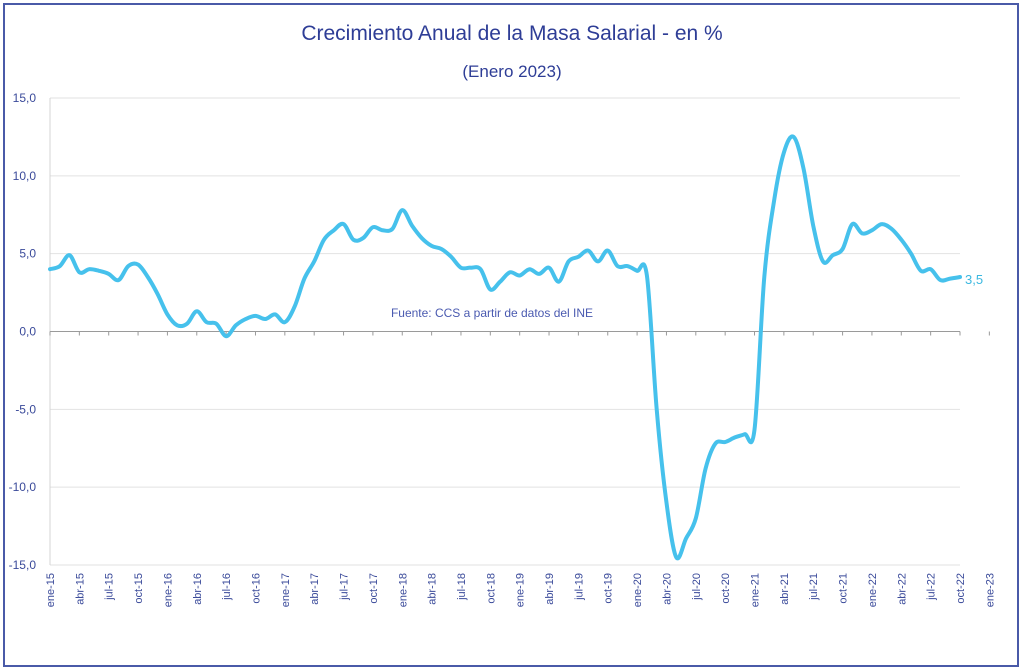  I want to click on x-tick-label: jul-20, so click(697, 587).